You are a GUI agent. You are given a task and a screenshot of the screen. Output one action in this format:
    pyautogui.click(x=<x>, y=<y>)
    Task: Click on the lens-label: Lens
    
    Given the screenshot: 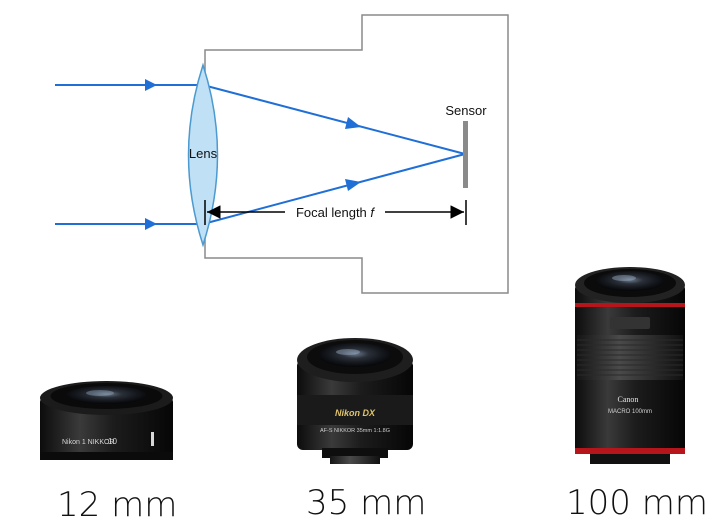 What is the action you would take?
    pyautogui.click(x=203, y=153)
    